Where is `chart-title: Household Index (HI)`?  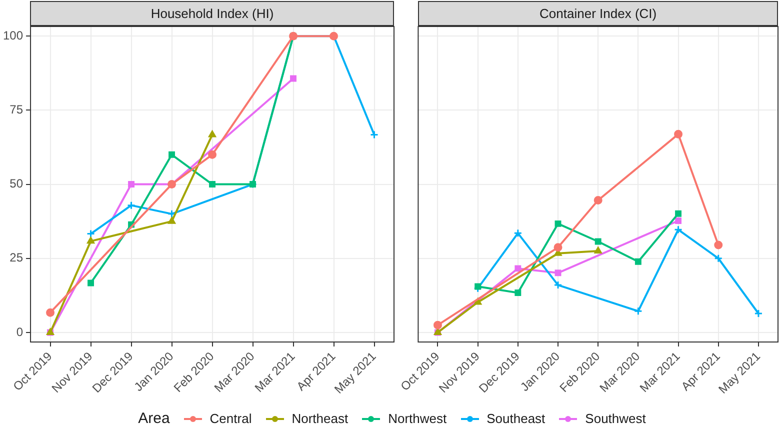 chart-title: Household Index (HI) is located at coordinates (212, 13).